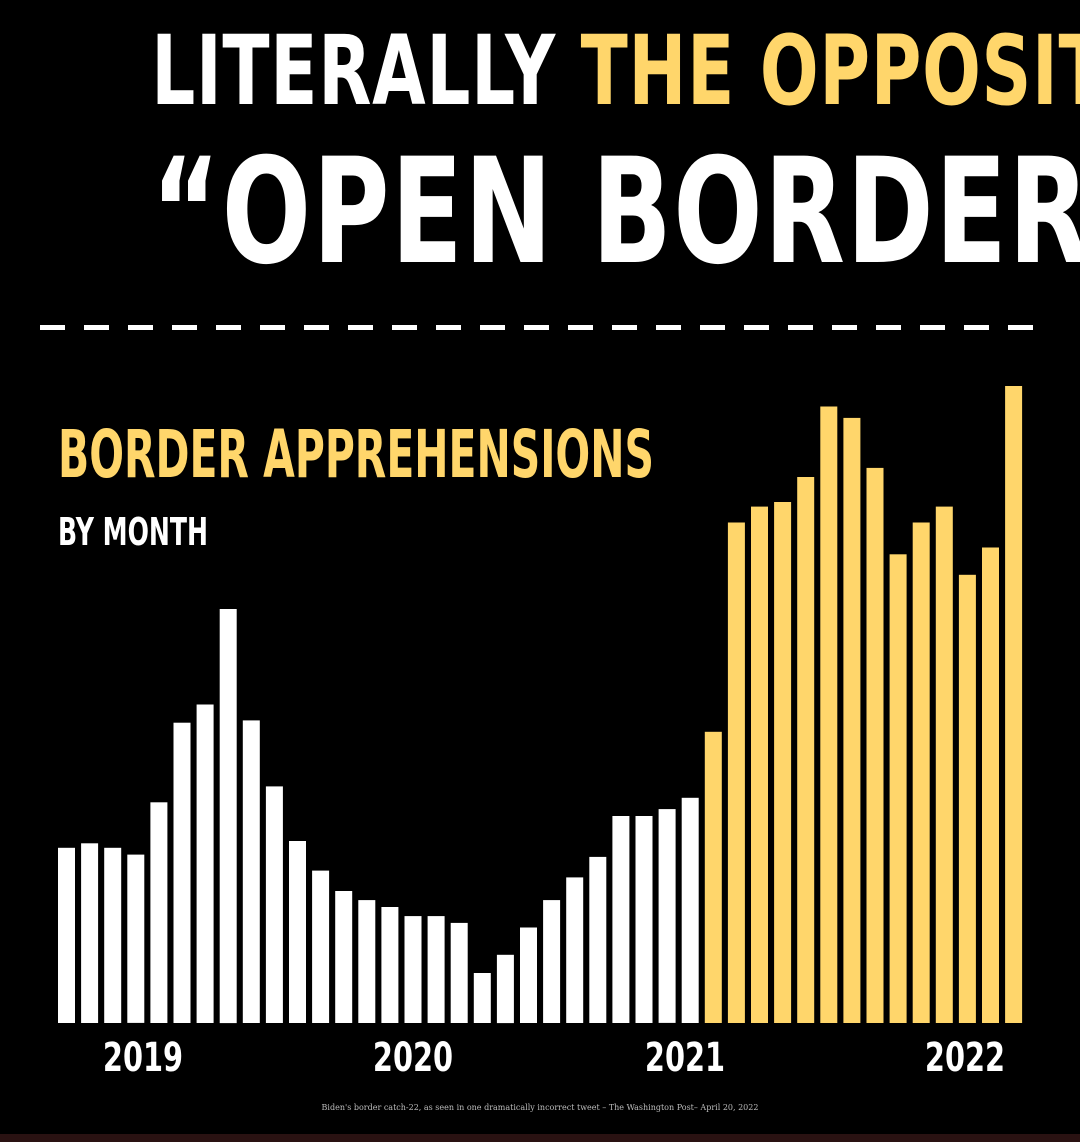 This screenshot has width=1080, height=1142. What do you see at coordinates (965, 1058) in the screenshot?
I see `x-tick-label-2022: 2022` at bounding box center [965, 1058].